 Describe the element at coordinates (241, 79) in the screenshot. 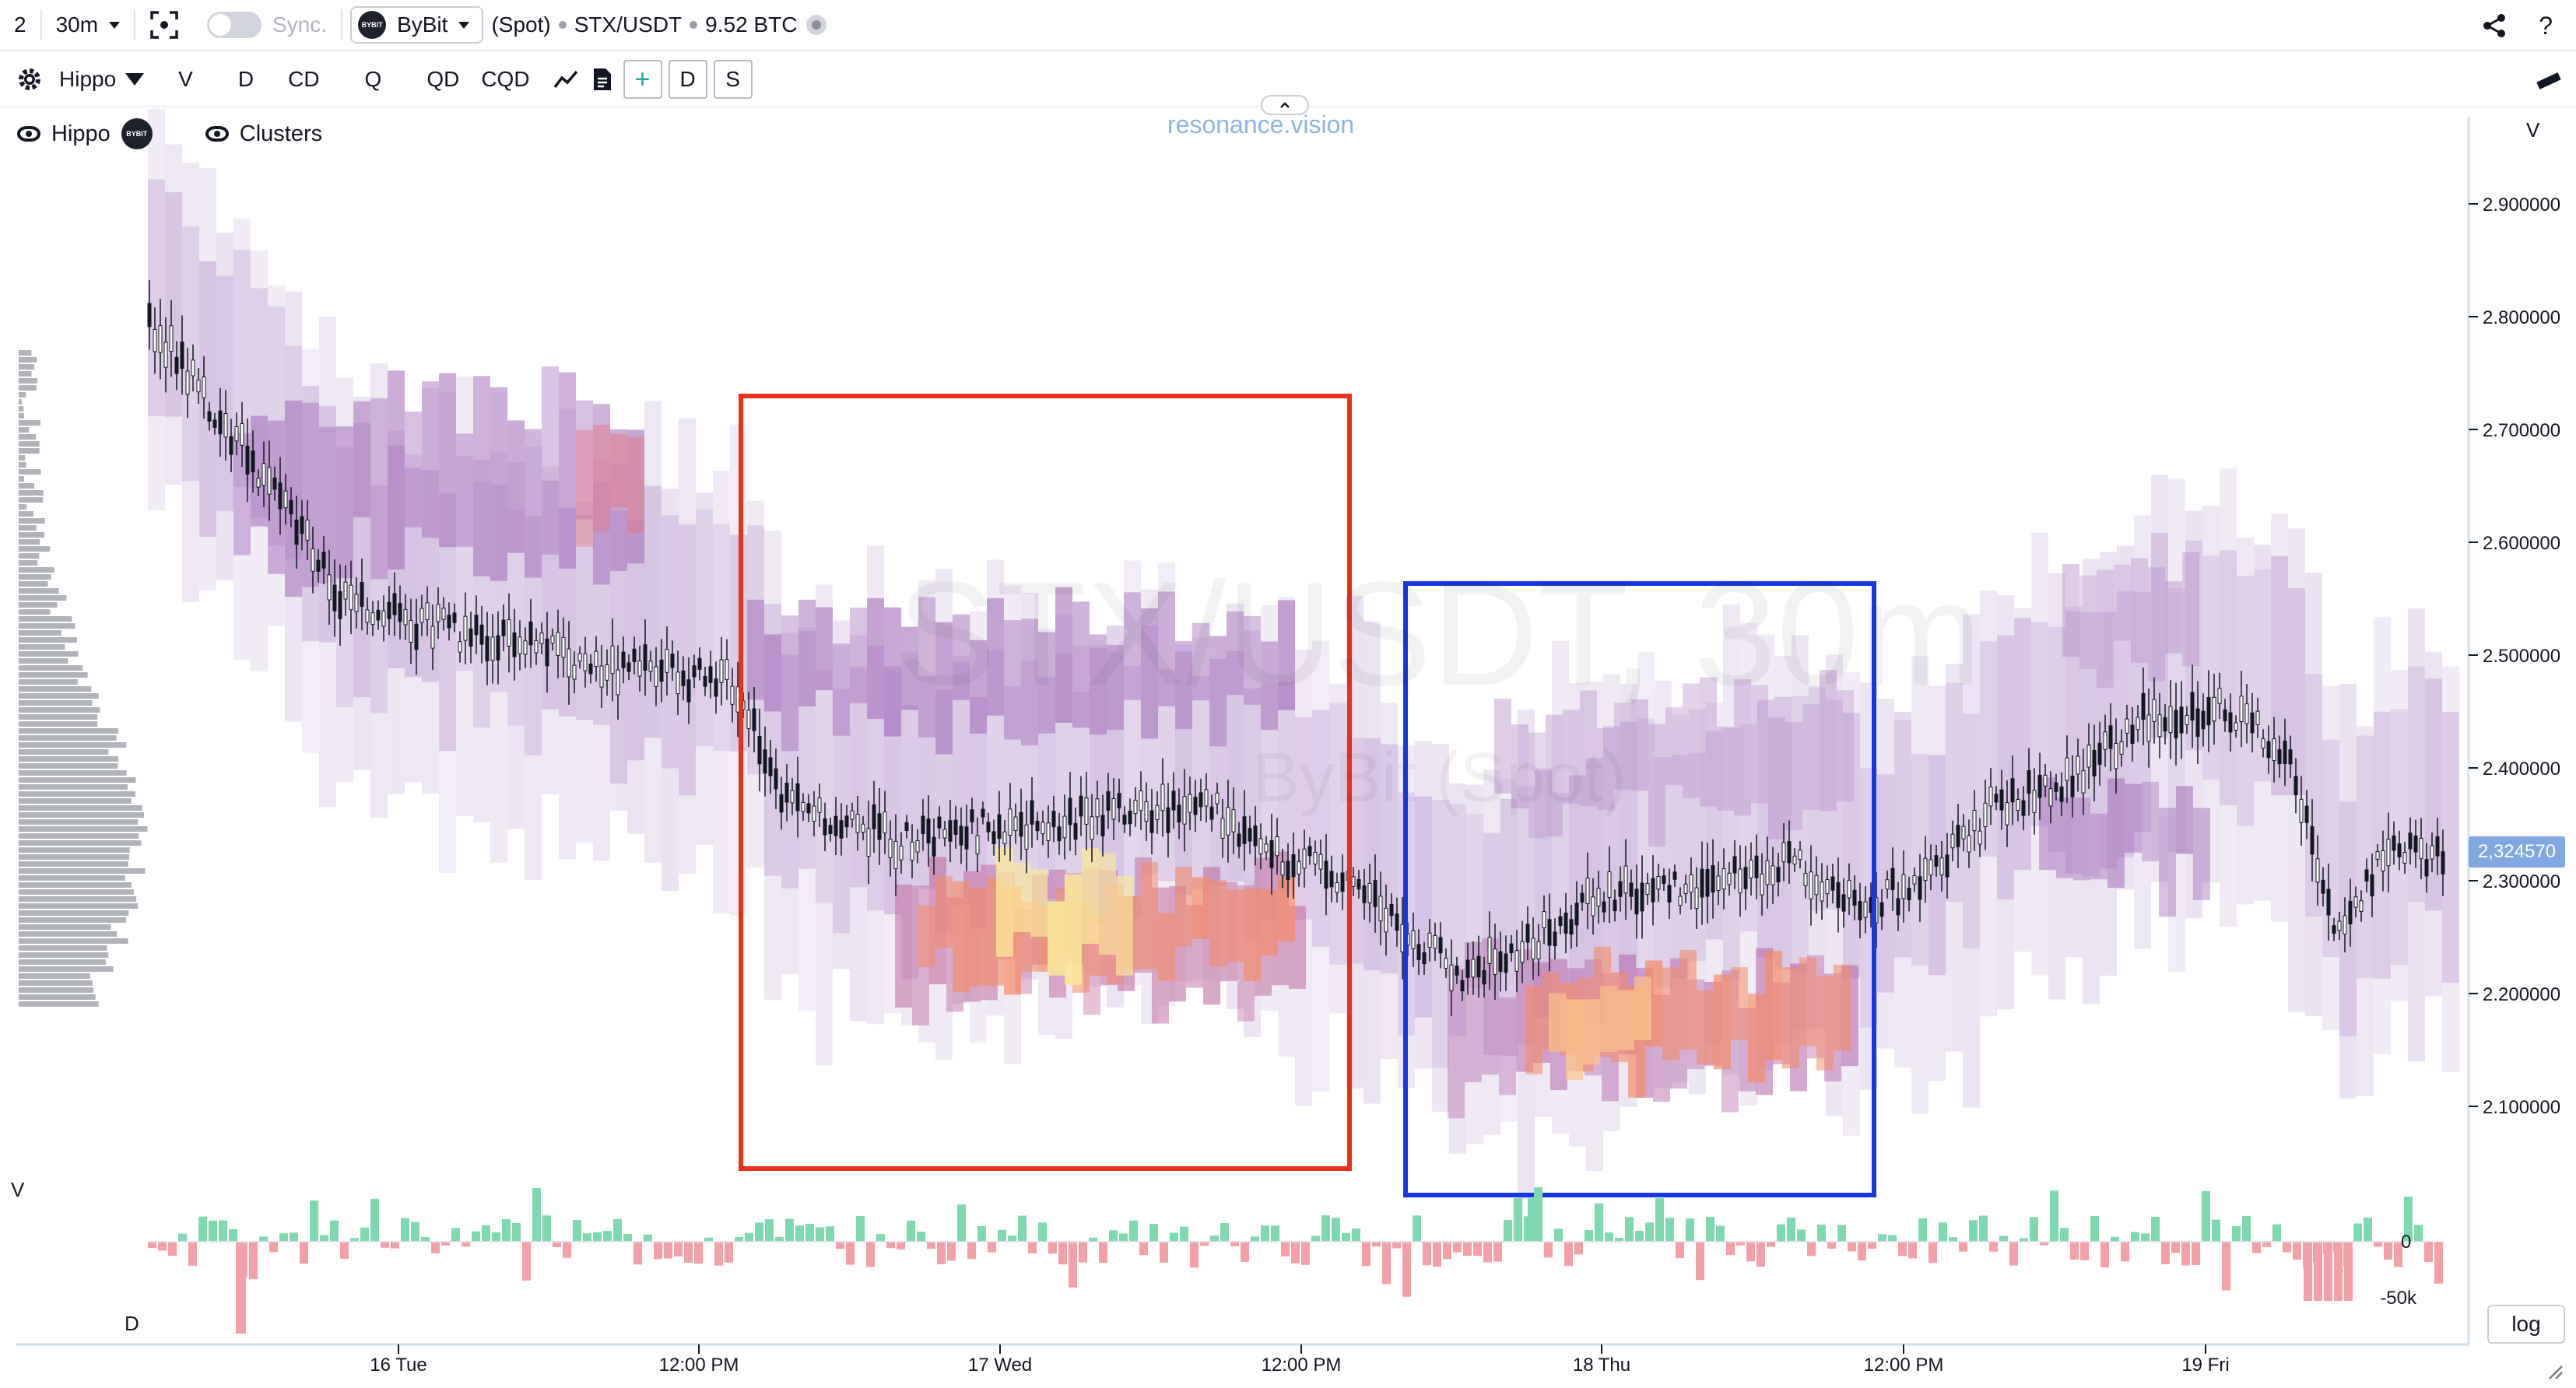

I see `toolbar-item-d: D` at that location.